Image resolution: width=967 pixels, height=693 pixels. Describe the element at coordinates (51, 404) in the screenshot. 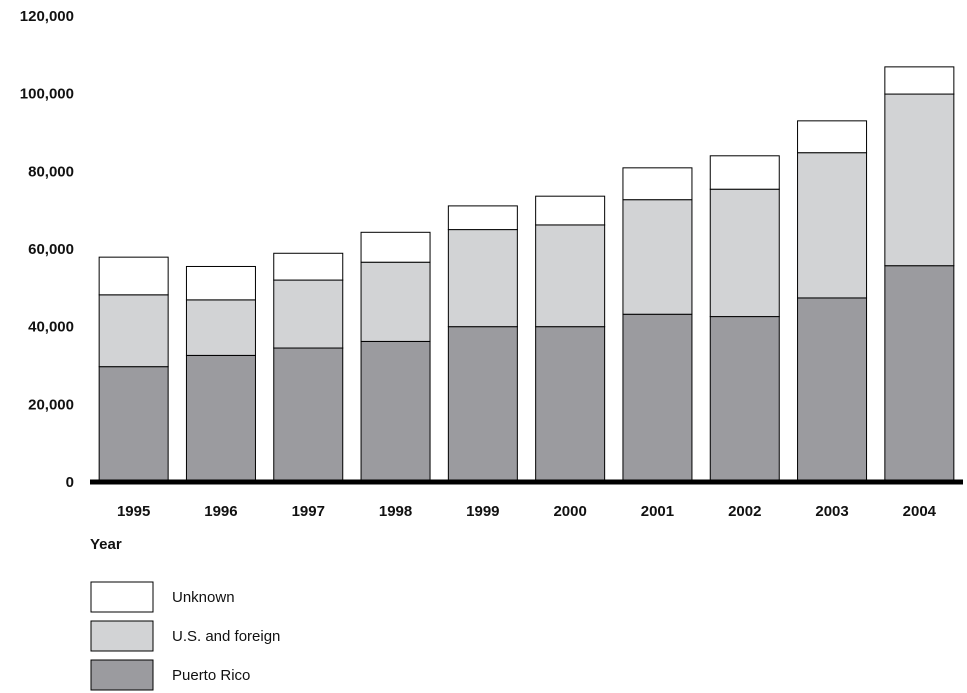

I see `y-tick-label: 20,000` at that location.